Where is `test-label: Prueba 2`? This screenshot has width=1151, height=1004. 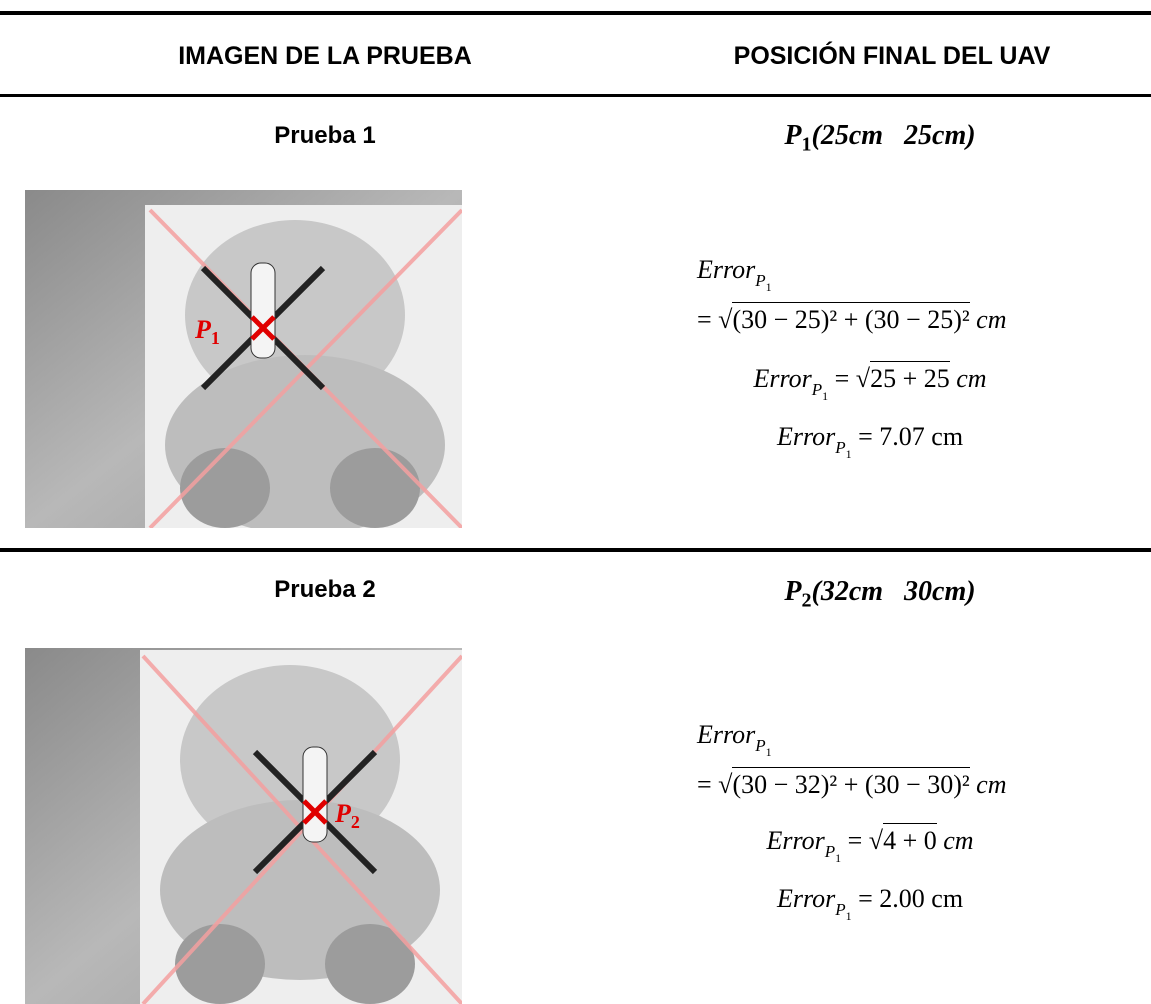 test-label: Prueba 2 is located at coordinates (325, 589).